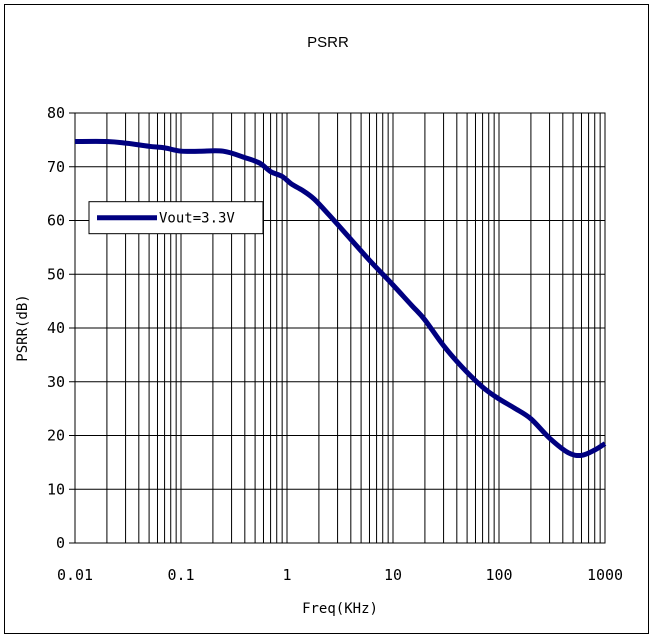 The image size is (655, 638). What do you see at coordinates (286, 575) in the screenshot?
I see `x-tick-label: 1` at bounding box center [286, 575].